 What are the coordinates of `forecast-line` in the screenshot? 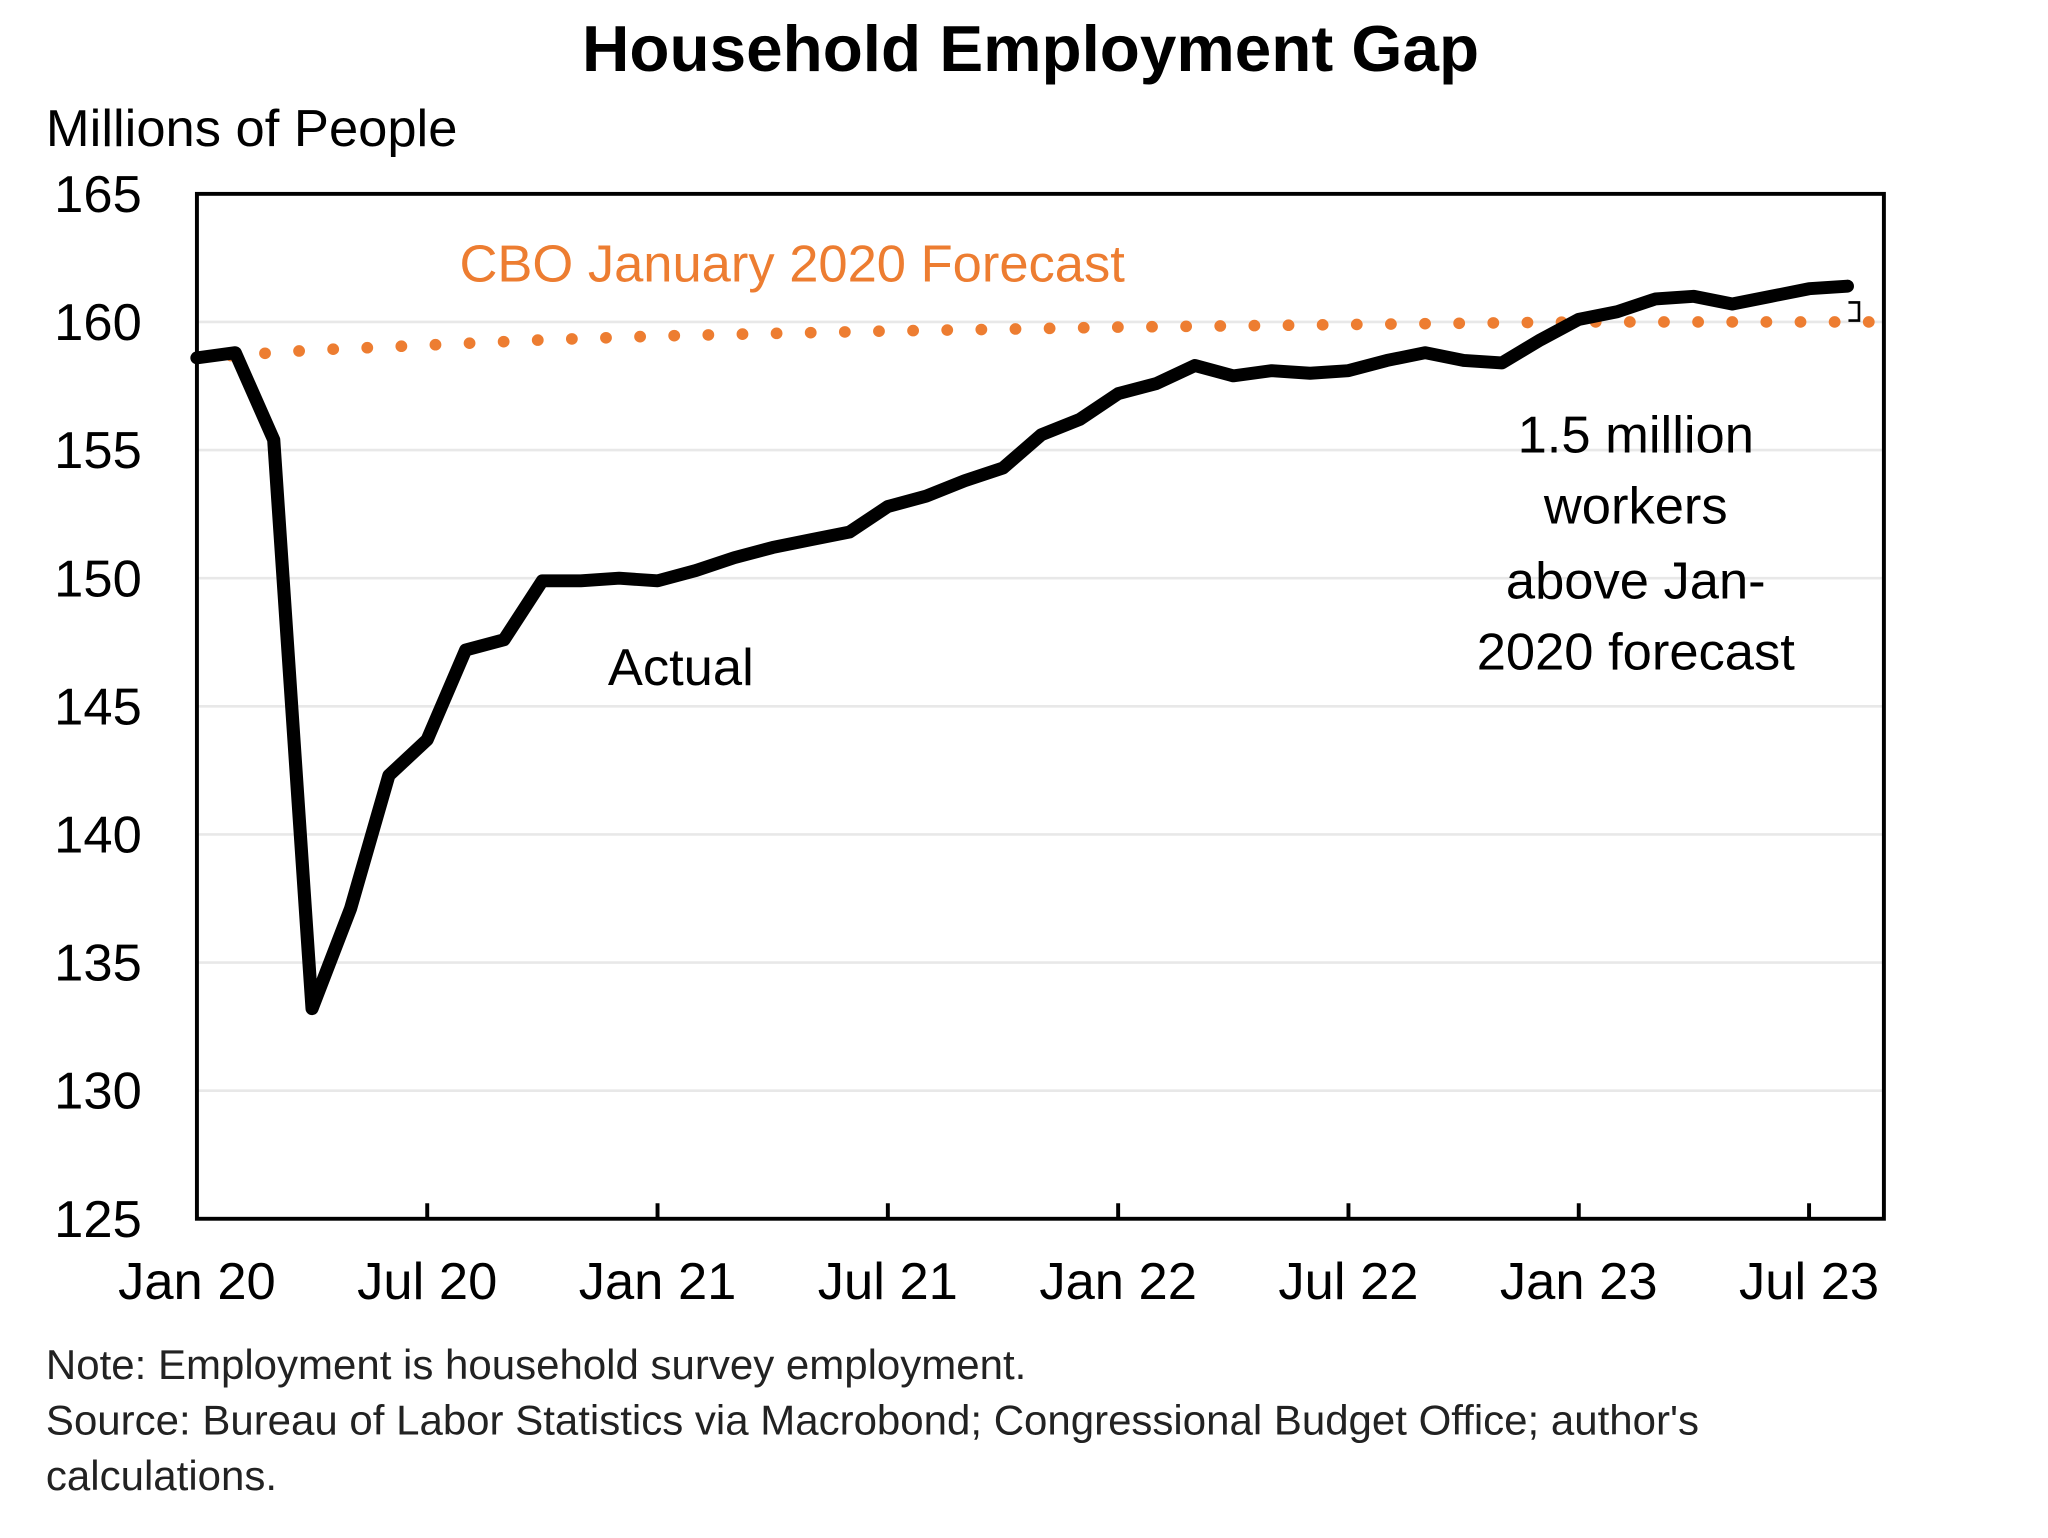 It's located at (1042, 340).